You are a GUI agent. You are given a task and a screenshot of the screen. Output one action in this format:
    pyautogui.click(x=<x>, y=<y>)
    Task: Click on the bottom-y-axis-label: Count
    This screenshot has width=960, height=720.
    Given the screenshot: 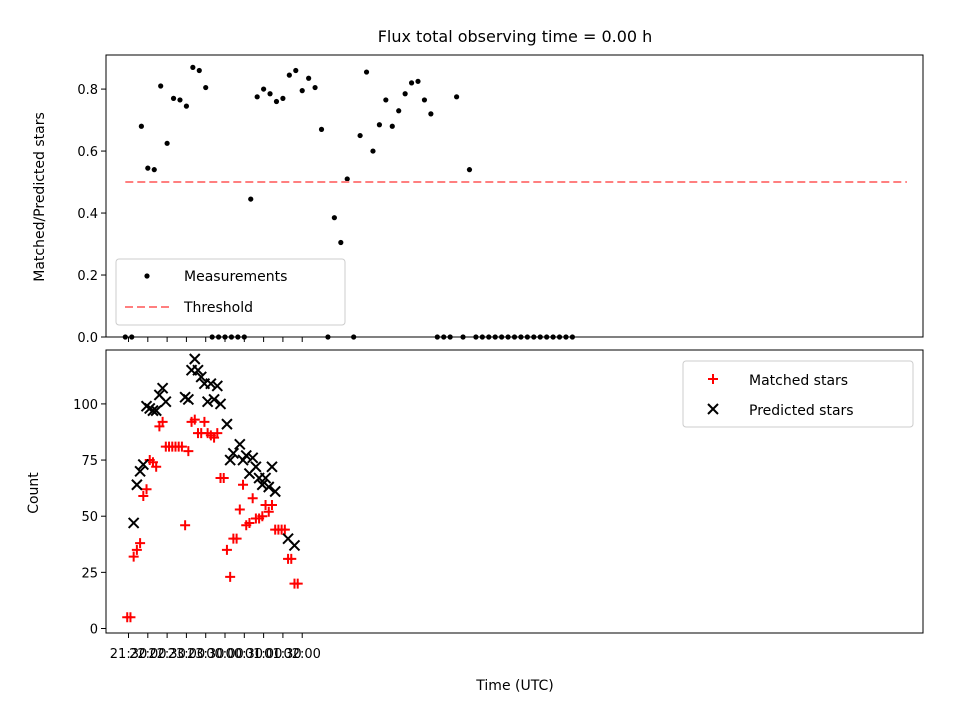 What is the action you would take?
    pyautogui.click(x=34, y=493)
    